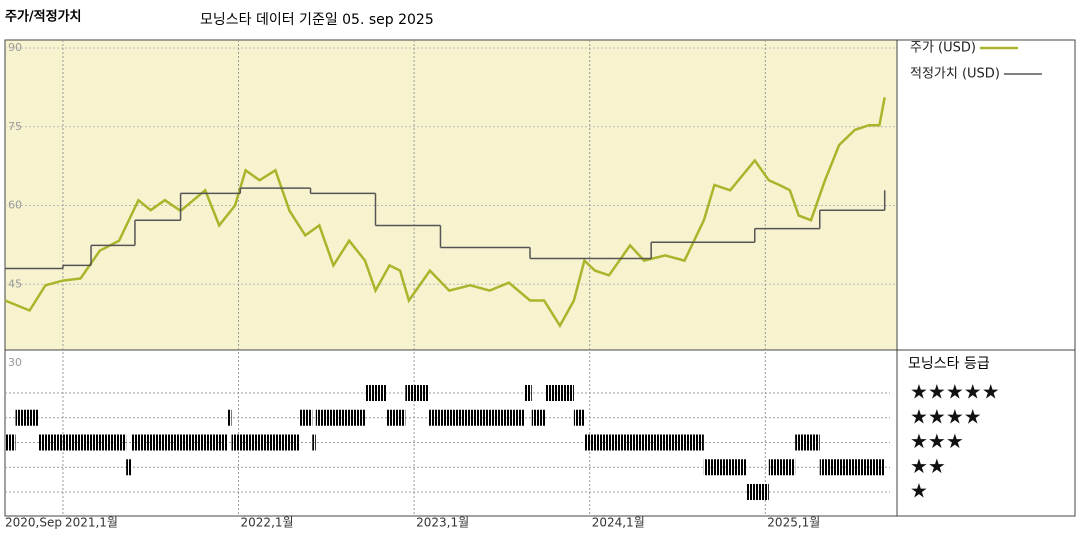 The width and height of the screenshot is (1080, 544). I want to click on legend-label: 적정가치 (USD), so click(955, 74).